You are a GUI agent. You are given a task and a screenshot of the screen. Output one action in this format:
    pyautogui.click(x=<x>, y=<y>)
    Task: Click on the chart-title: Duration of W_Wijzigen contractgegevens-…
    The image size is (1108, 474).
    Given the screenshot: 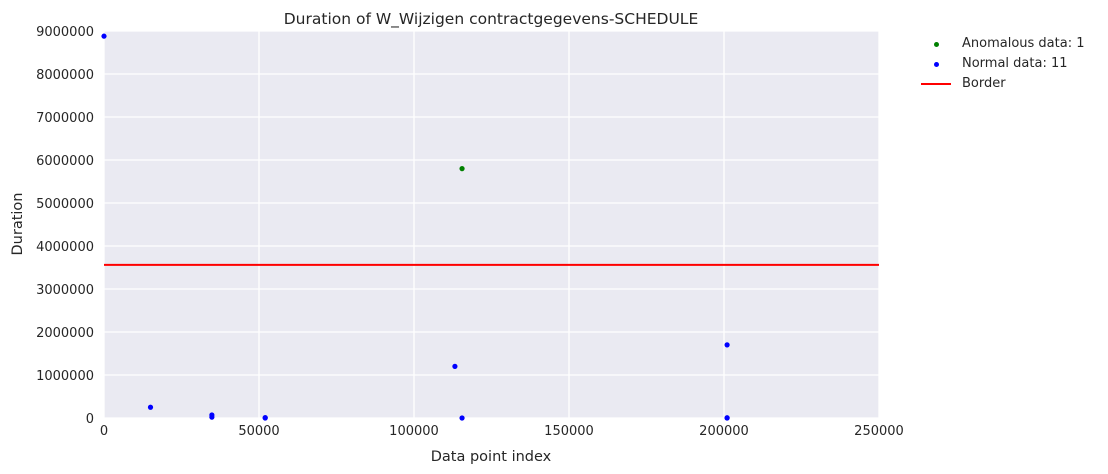 What is the action you would take?
    pyautogui.click(x=491, y=19)
    